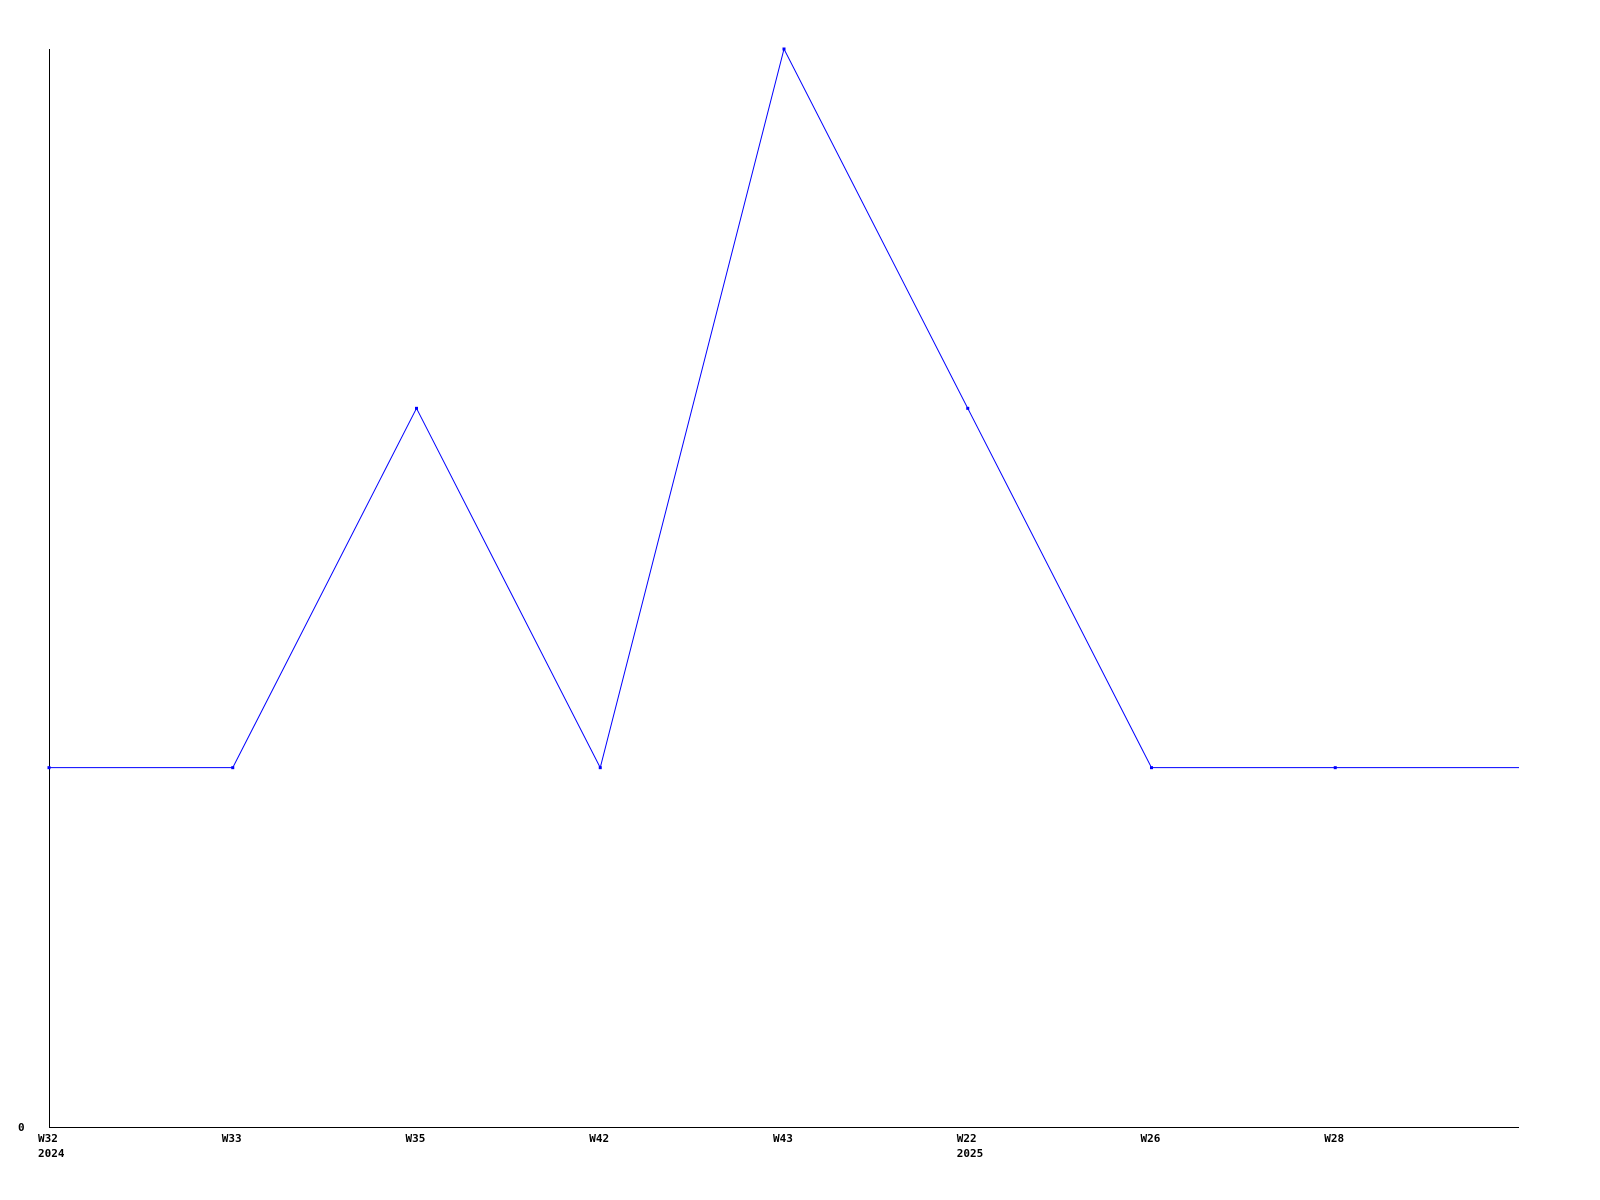  Describe the element at coordinates (416, 1138) in the screenshot. I see `x-tick-label: W35` at that location.